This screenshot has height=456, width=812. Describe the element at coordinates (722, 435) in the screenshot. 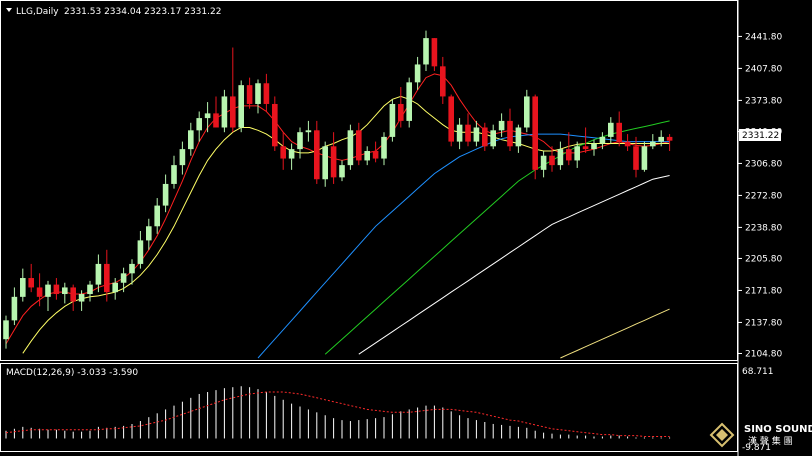

I see `sino-sound-logo-icon` at that location.